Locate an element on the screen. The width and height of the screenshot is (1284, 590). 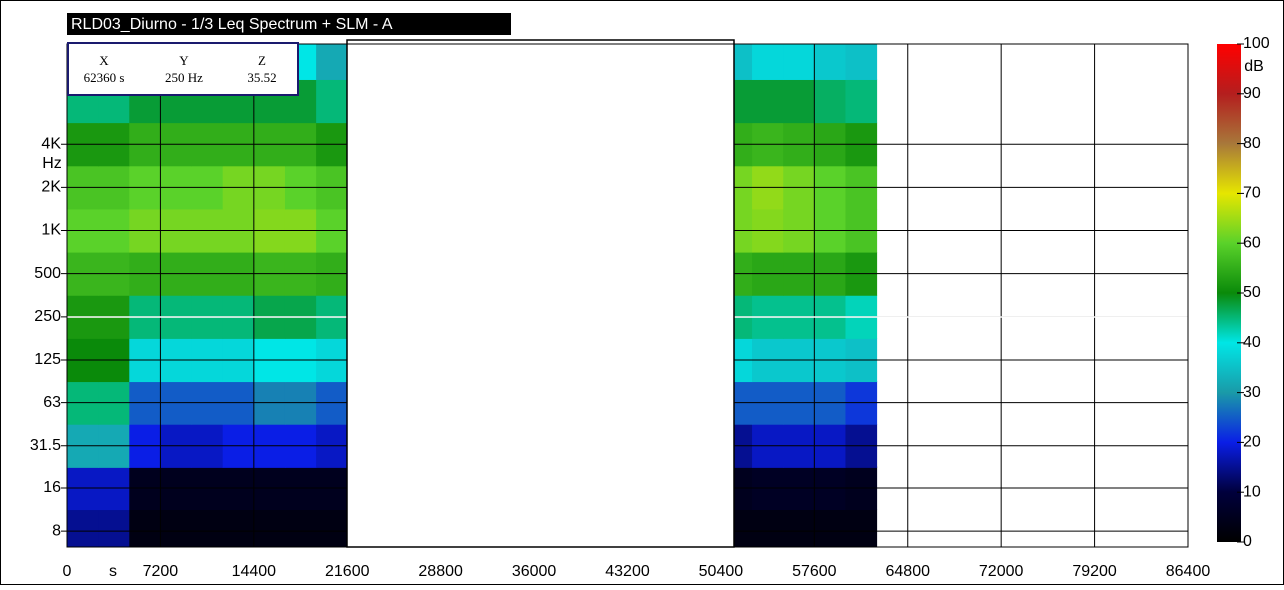
x-tick-label: 36000 is located at coordinates (534, 571).